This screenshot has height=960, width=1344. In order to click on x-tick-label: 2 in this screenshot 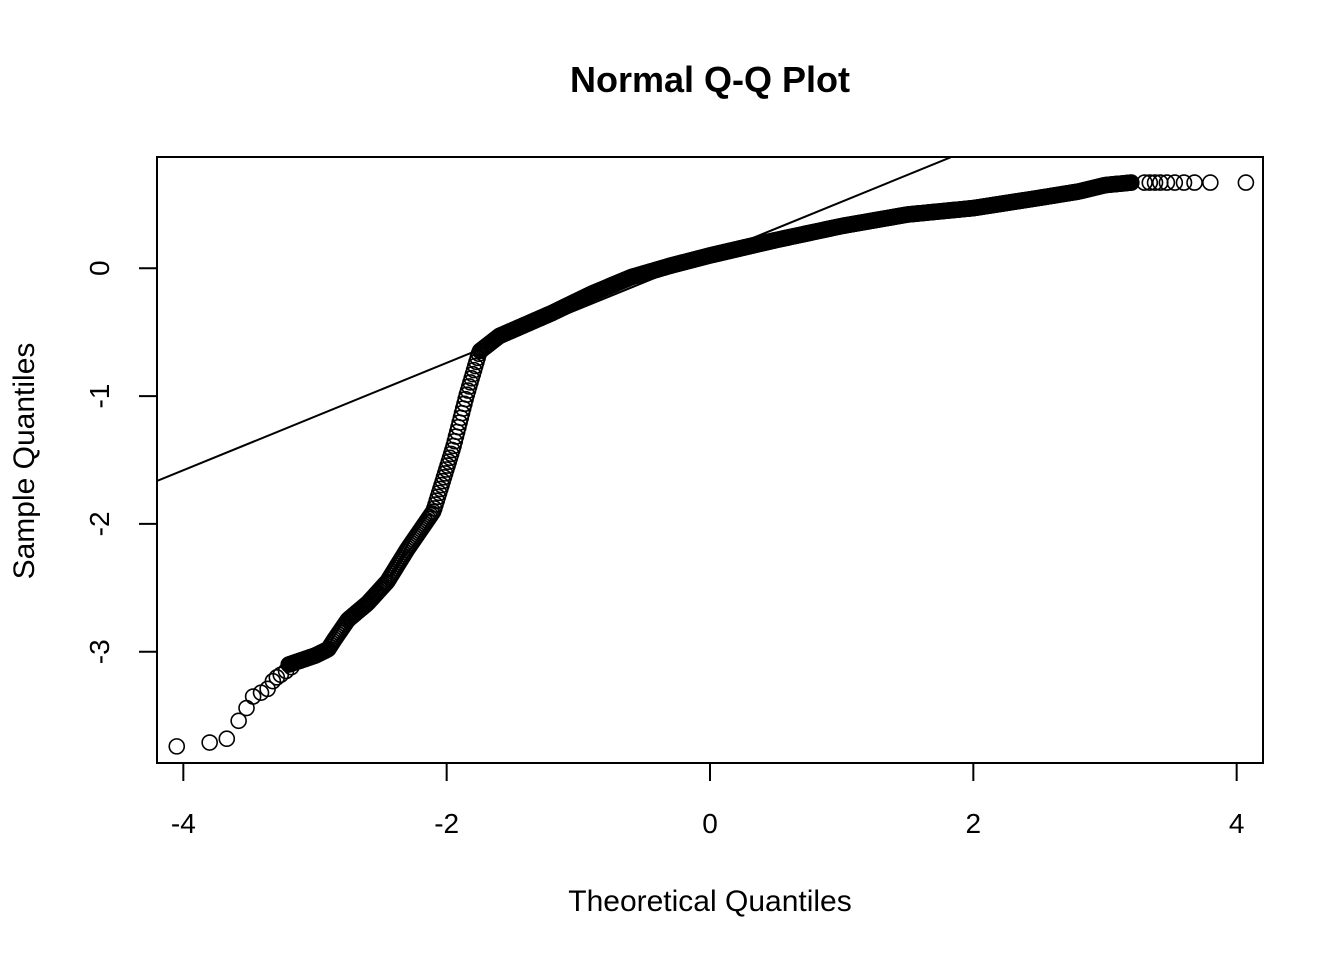, I will do `click(974, 823)`.